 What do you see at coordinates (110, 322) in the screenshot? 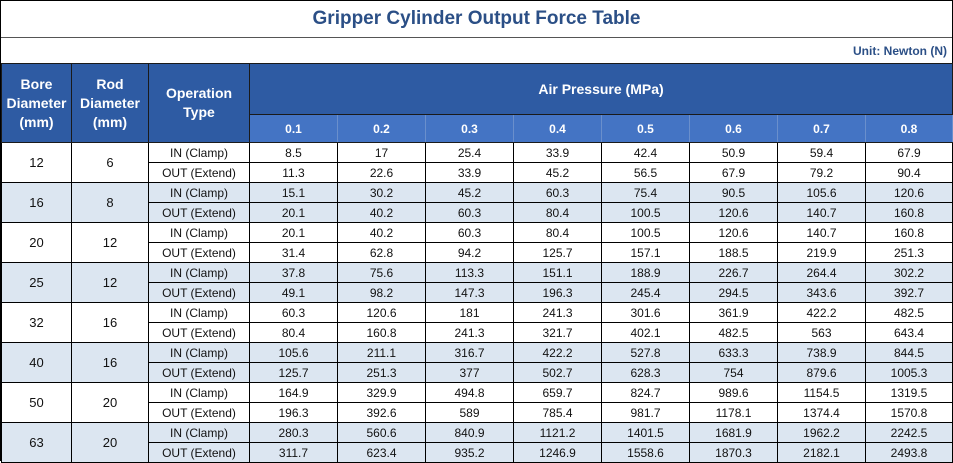
I see `rod-diameter-cell: 16` at bounding box center [110, 322].